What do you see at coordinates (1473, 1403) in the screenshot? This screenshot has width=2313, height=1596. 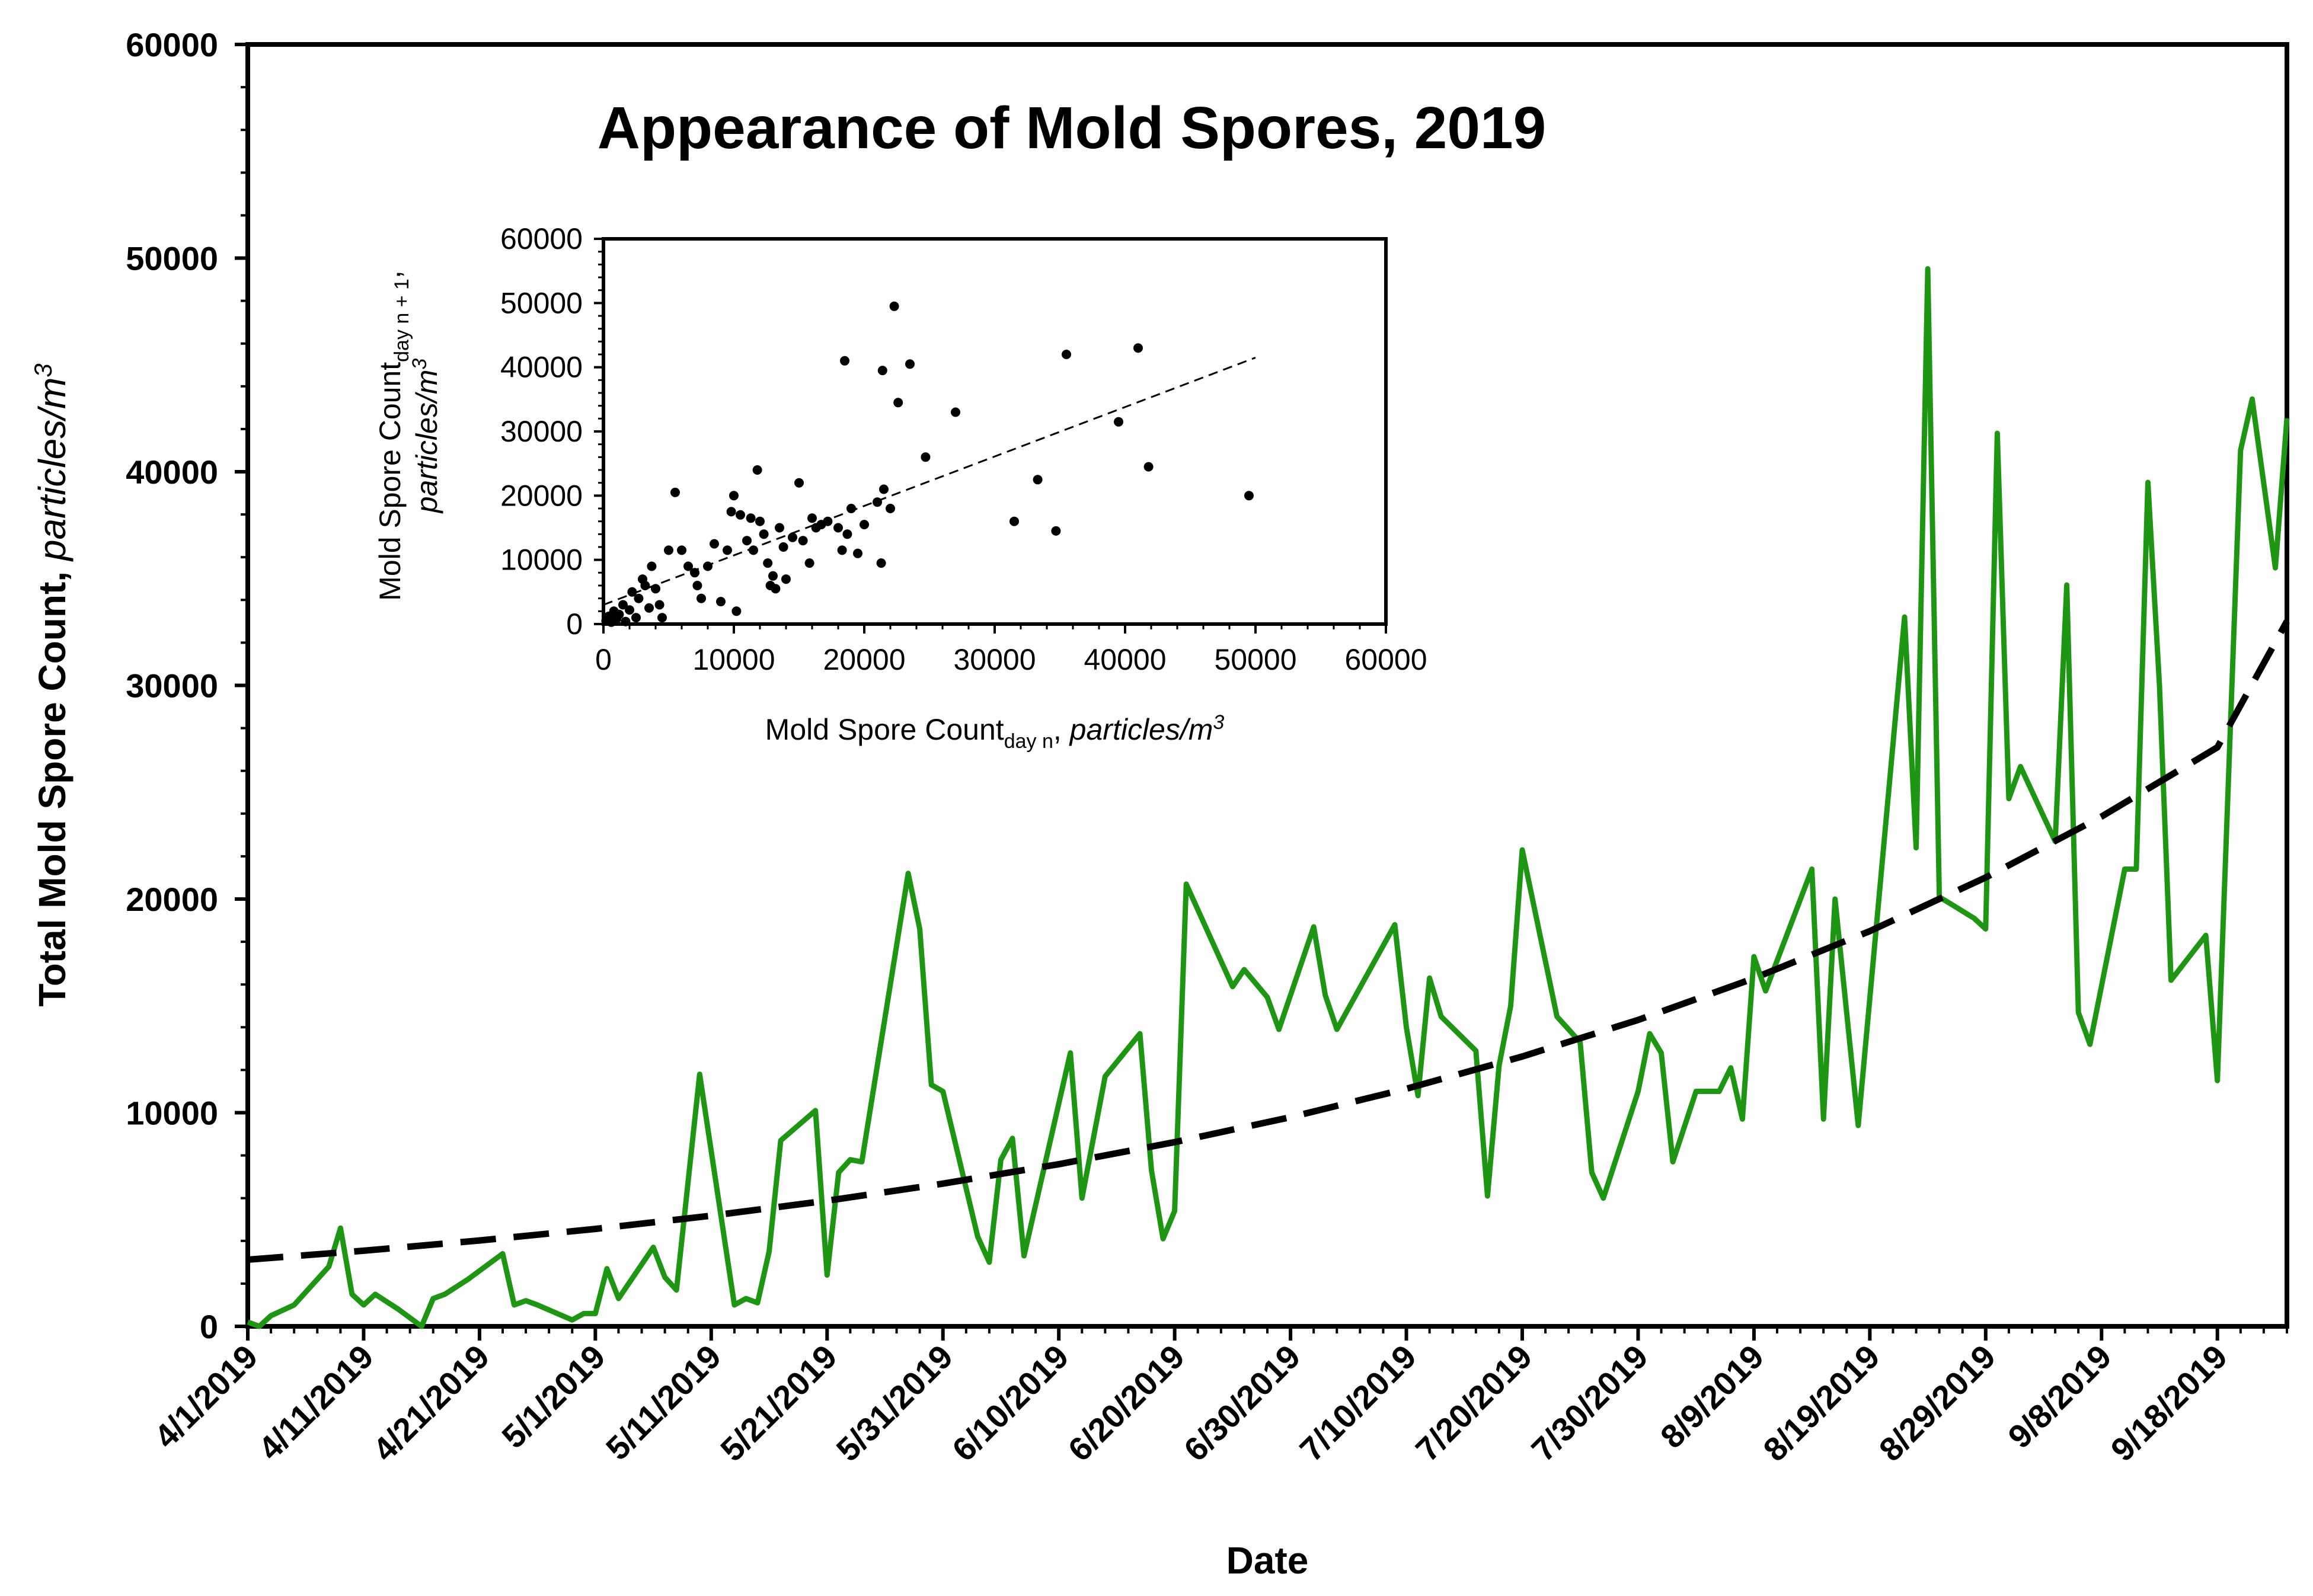 I see `x-tick-label: 7/20/2019` at bounding box center [1473, 1403].